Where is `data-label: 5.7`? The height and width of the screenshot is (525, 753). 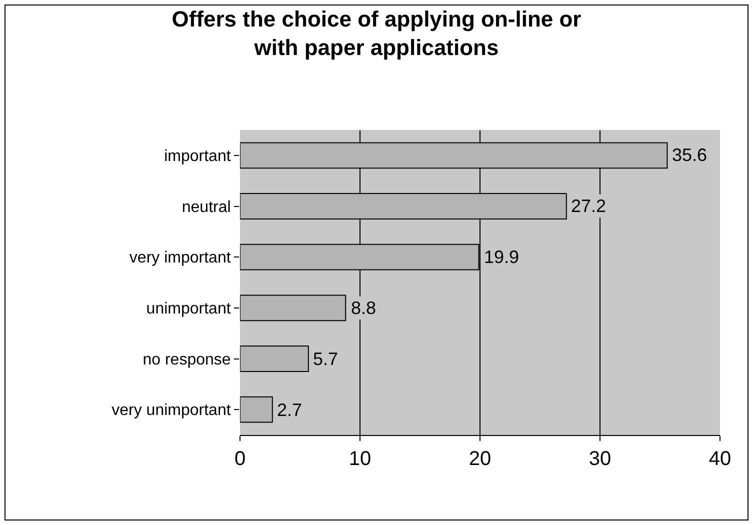 data-label: 5.7 is located at coordinates (325, 359).